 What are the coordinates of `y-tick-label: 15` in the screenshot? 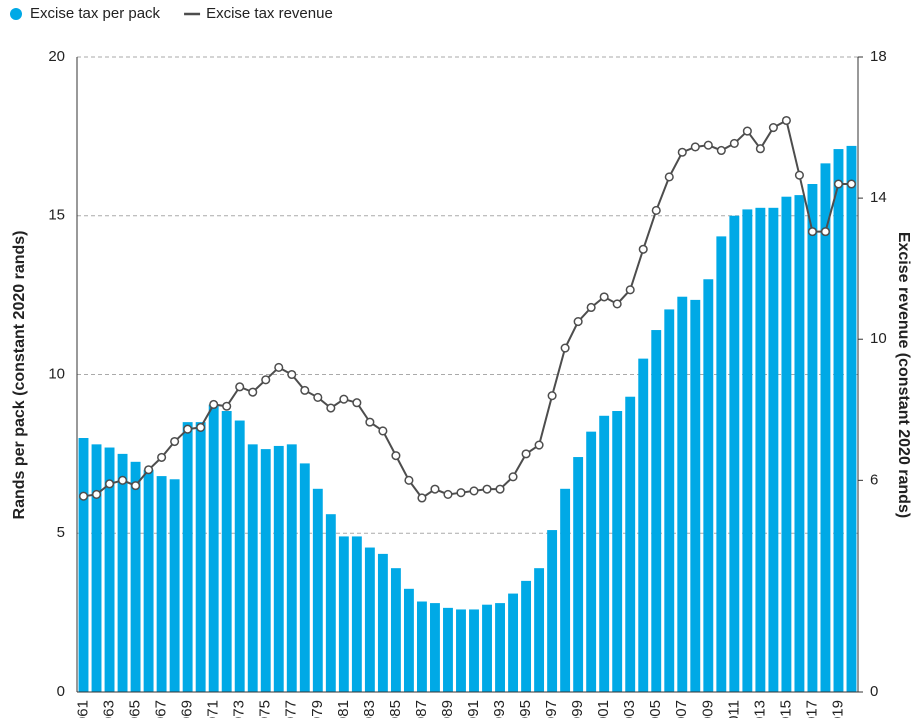 It's located at (56, 215).